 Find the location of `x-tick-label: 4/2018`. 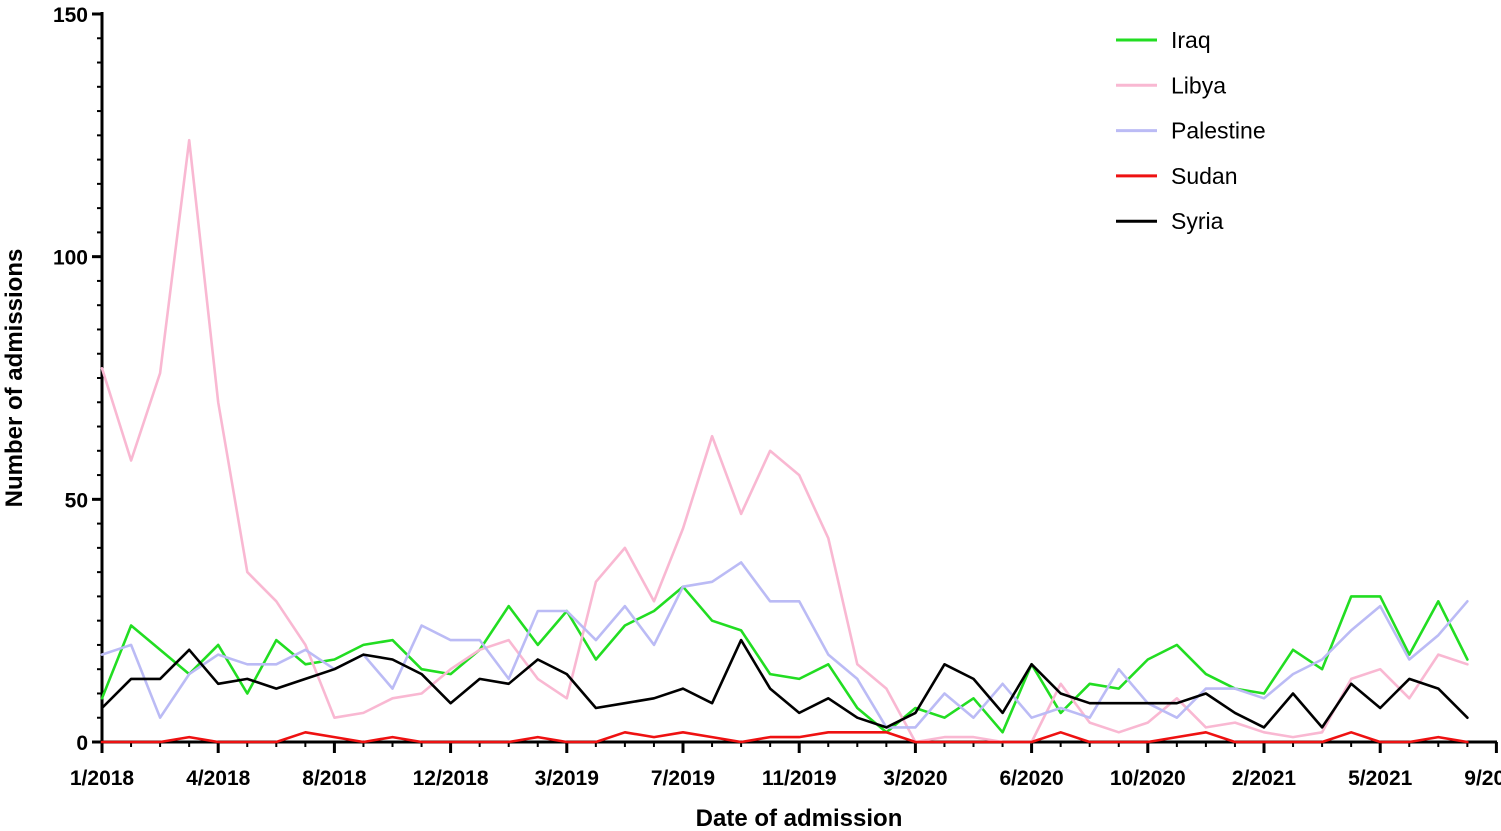

x-tick-label: 4/2018 is located at coordinates (218, 778).